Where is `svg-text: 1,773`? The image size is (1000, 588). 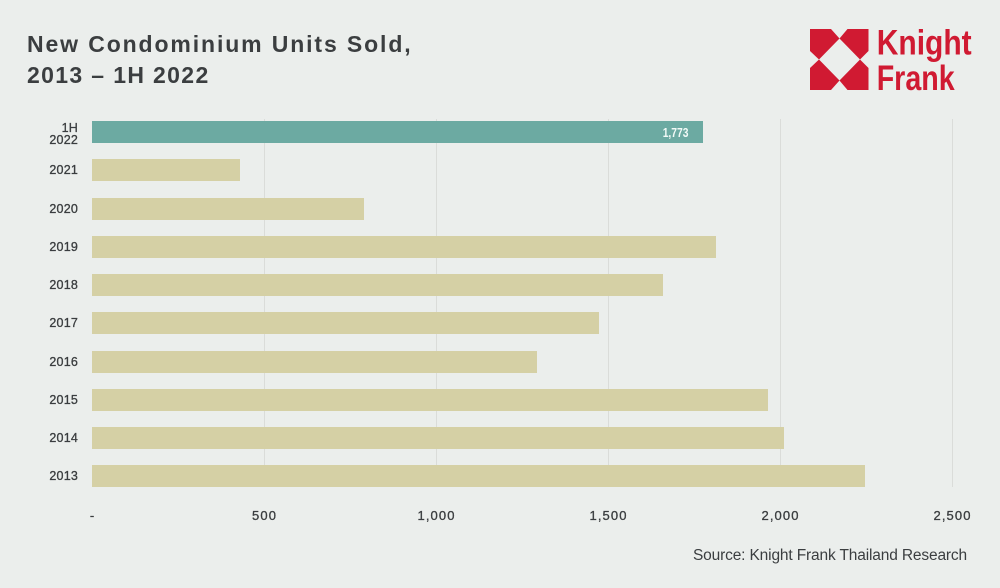 svg-text: 1,773 is located at coordinates (676, 133).